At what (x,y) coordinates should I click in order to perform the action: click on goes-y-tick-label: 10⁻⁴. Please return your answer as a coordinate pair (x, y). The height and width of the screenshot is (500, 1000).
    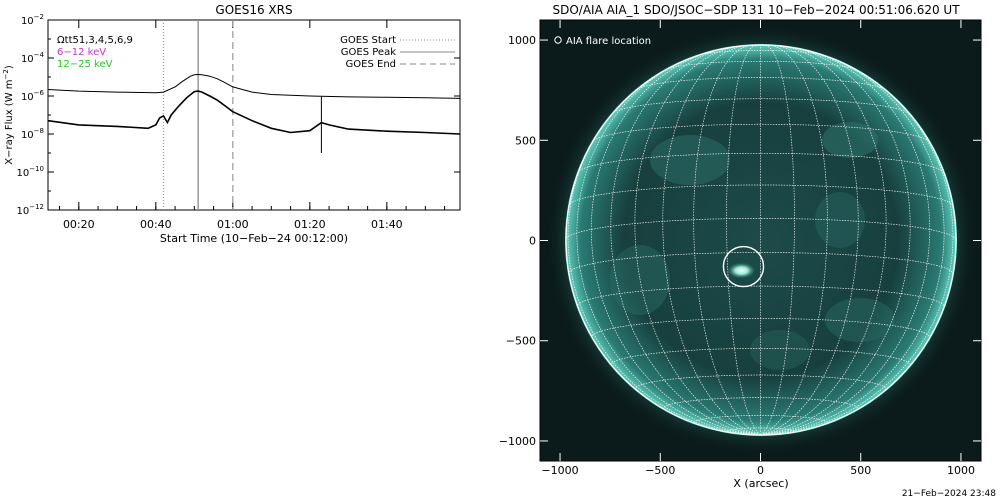
    Looking at the image, I should click on (33, 58).